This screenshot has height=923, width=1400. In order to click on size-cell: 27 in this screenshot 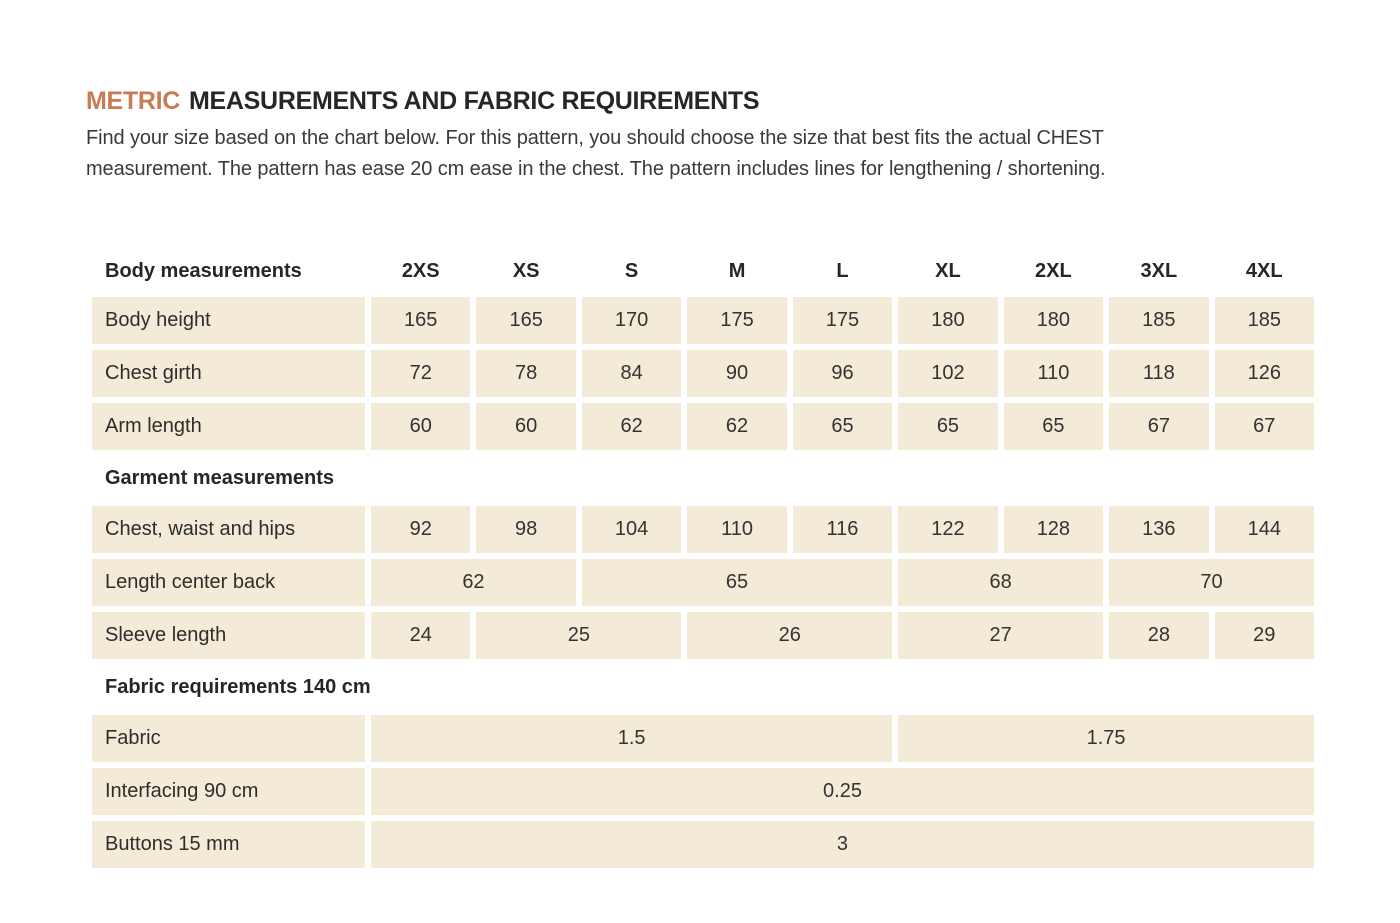, I will do `click(1001, 635)`.